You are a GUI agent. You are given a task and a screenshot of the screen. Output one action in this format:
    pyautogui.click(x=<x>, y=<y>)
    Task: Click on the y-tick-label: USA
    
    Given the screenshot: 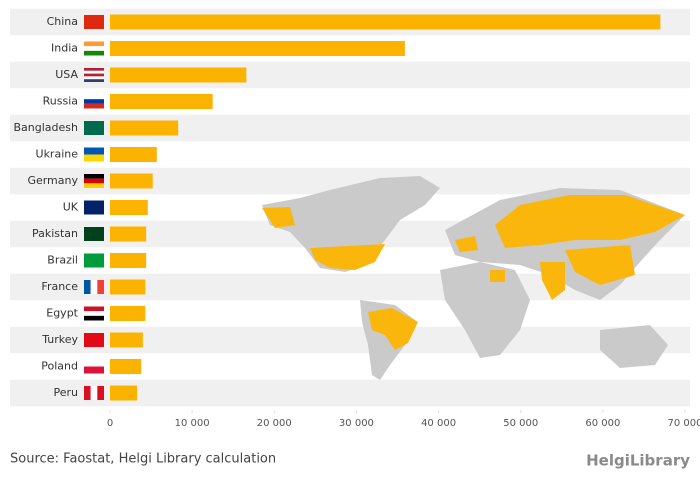 What is the action you would take?
    pyautogui.click(x=66, y=74)
    